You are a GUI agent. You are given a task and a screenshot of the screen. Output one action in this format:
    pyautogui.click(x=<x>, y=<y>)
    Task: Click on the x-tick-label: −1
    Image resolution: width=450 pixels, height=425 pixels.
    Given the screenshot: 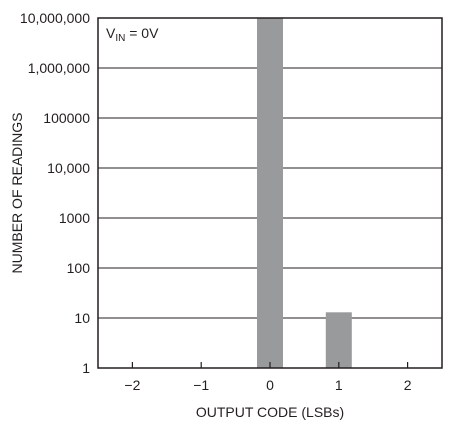 What is the action you would take?
    pyautogui.click(x=201, y=385)
    